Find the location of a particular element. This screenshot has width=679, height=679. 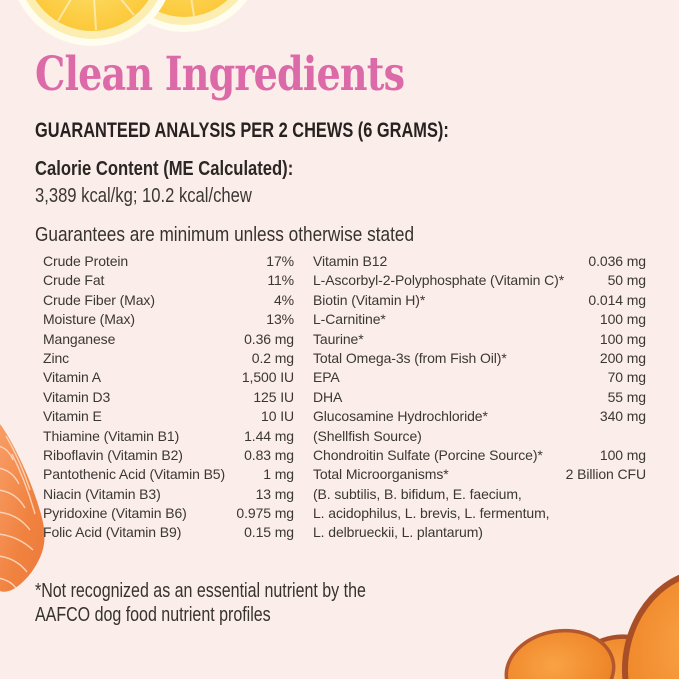

nutrient-label: Taurine* is located at coordinates (338, 338).